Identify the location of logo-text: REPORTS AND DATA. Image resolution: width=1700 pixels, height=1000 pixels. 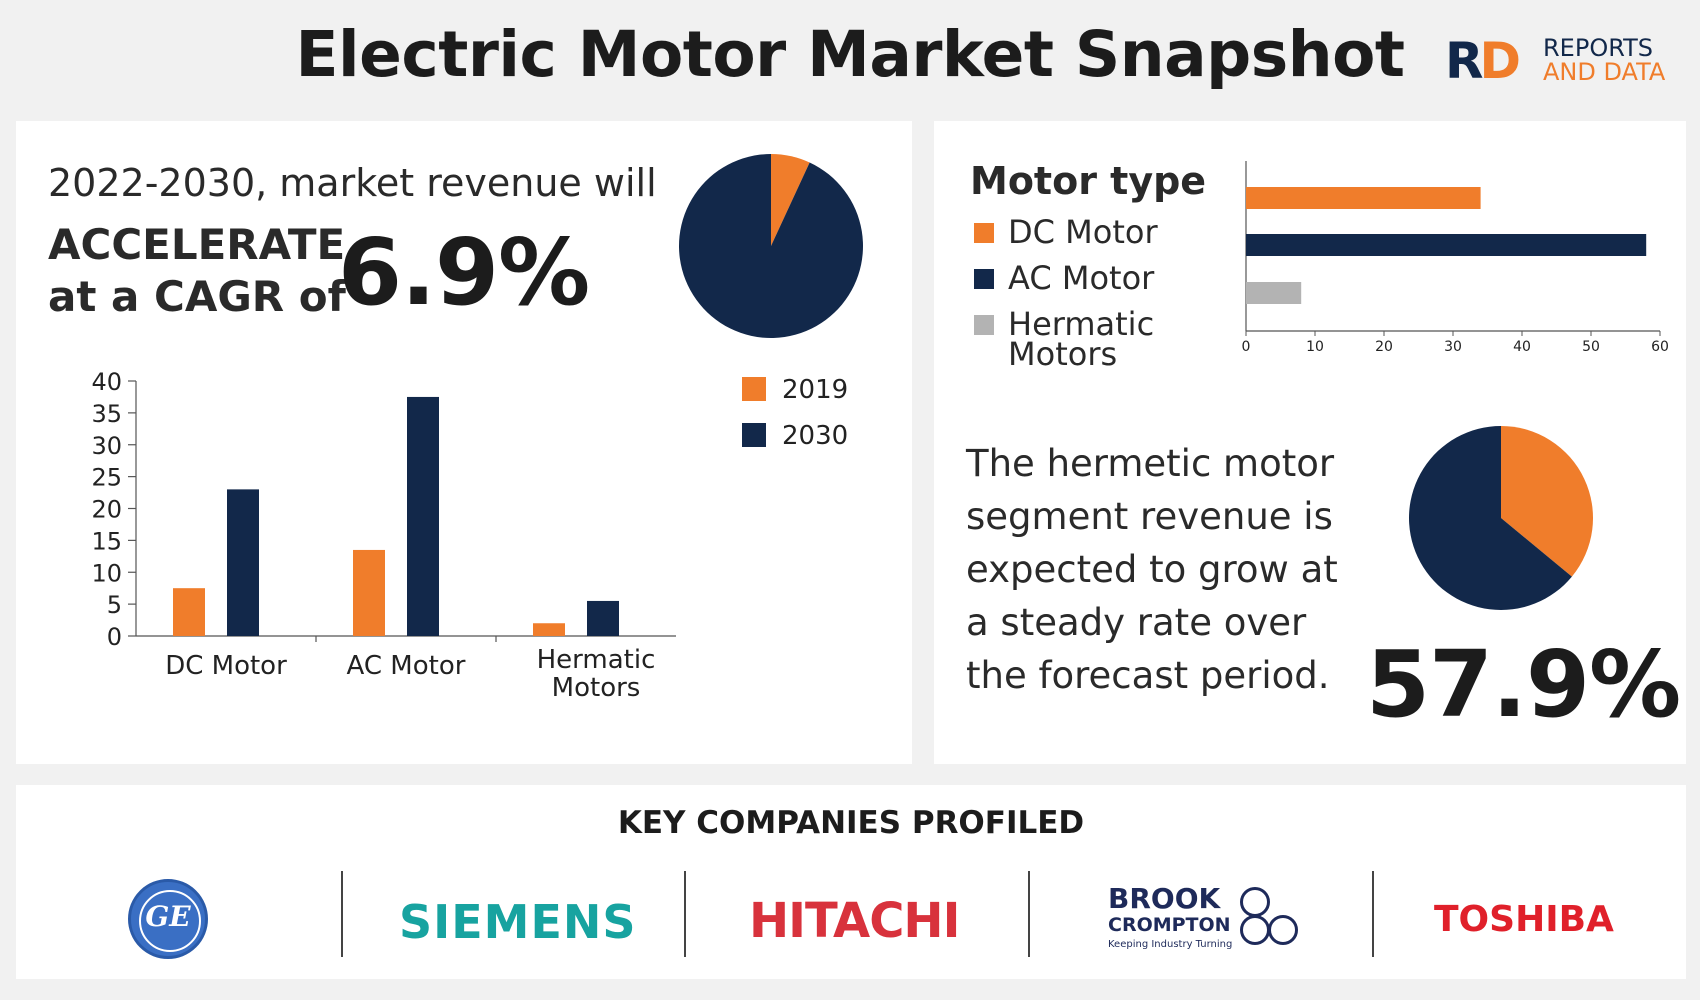
(1604, 60).